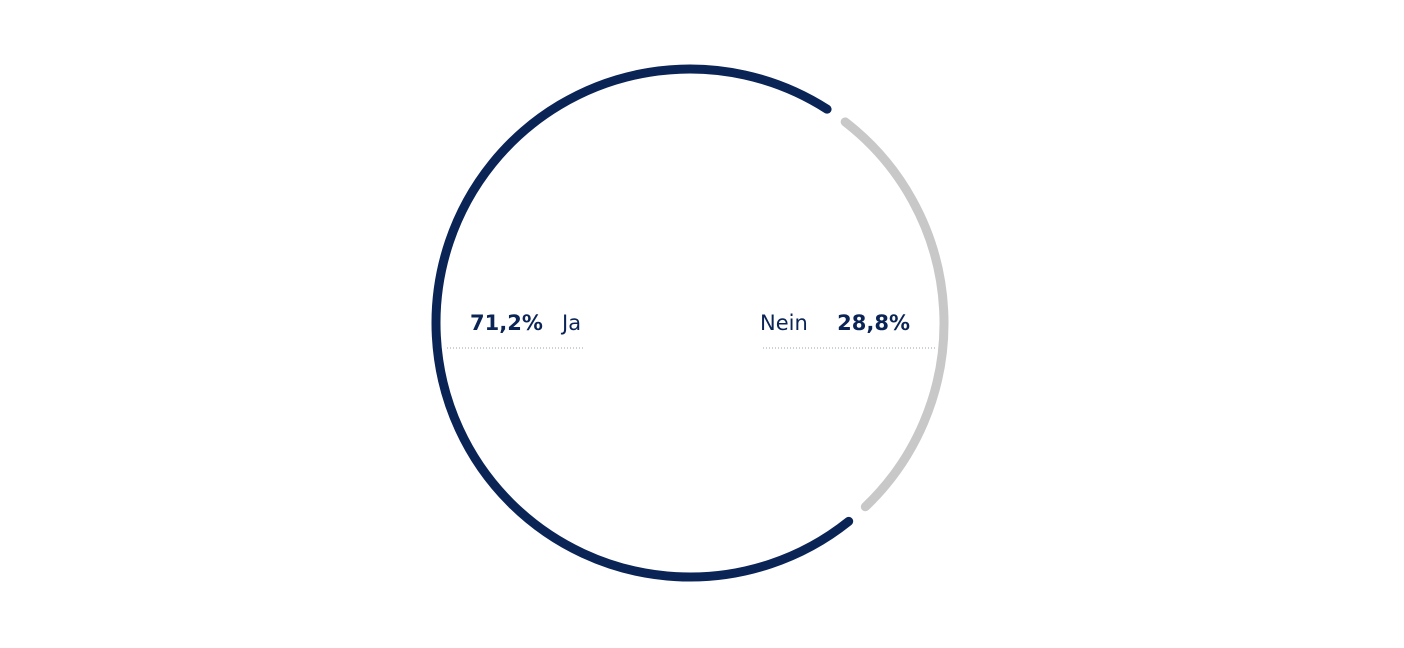 This screenshot has height=648, width=1404. I want to click on donut-segment, so click(894, 314).